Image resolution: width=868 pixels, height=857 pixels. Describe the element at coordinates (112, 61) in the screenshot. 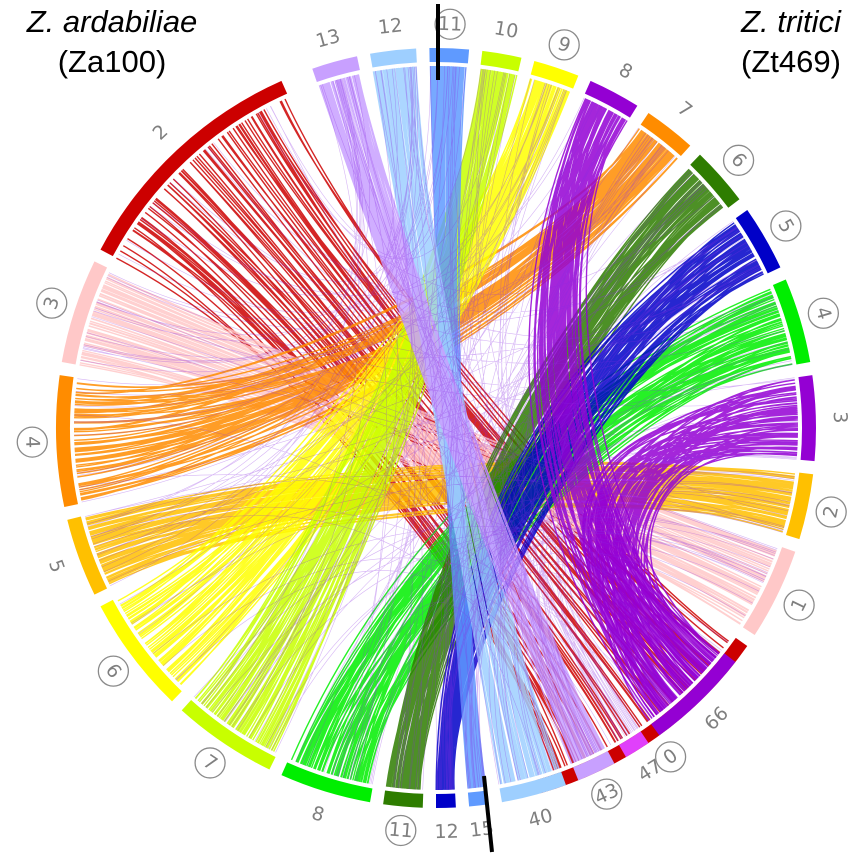

I see `strain-name-za100: (Za100)` at that location.